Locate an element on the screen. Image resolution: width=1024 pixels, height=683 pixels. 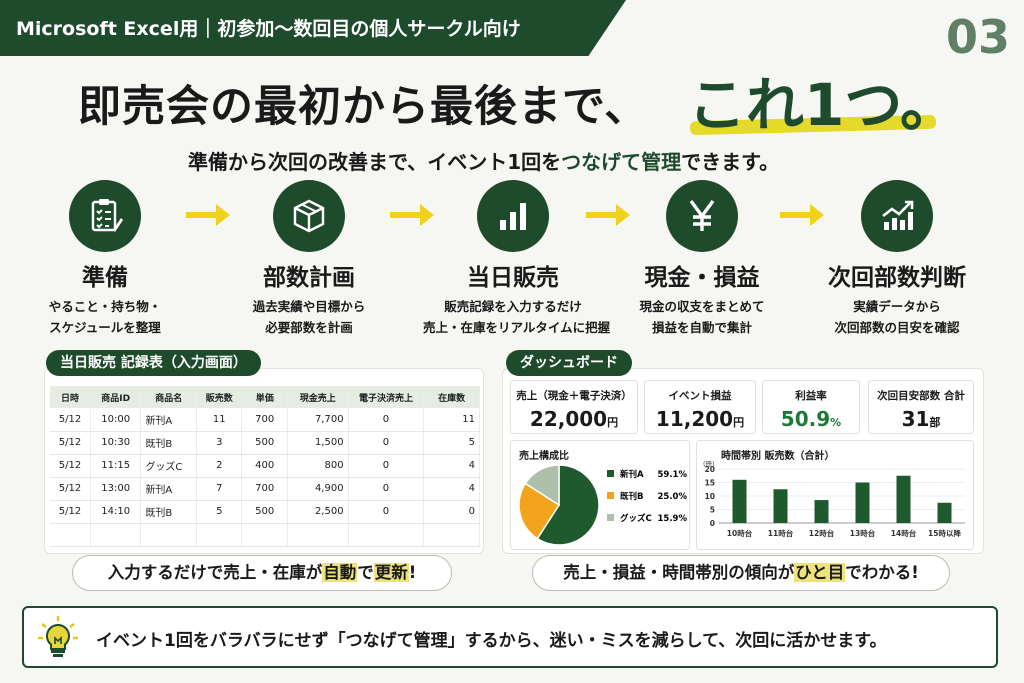
step-desc: 販売記録を入力するだけ is located at coordinates (513, 306).